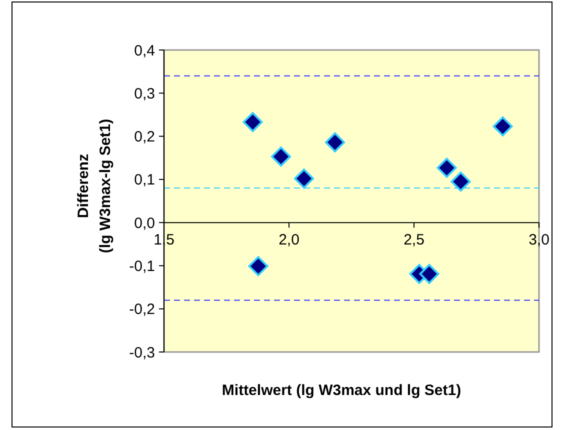 The image size is (565, 430). I want to click on y-tick-label: 0,2, so click(144, 137).